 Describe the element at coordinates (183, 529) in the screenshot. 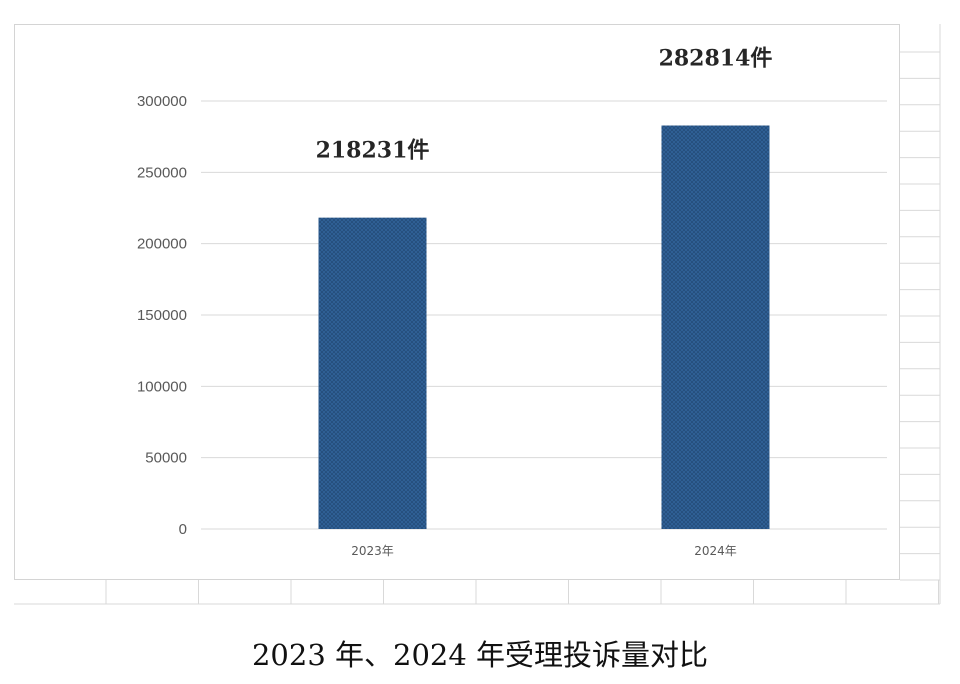

I see `y-tick-label: 0` at that location.